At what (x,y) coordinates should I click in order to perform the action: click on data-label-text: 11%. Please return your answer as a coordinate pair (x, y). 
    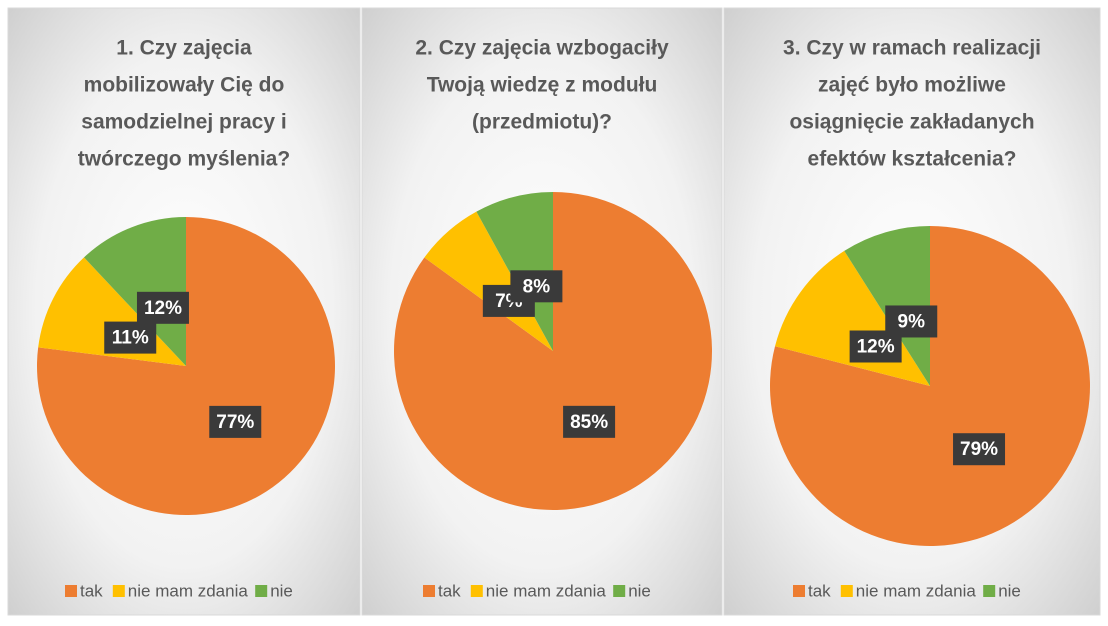
    Looking at the image, I should click on (130, 338).